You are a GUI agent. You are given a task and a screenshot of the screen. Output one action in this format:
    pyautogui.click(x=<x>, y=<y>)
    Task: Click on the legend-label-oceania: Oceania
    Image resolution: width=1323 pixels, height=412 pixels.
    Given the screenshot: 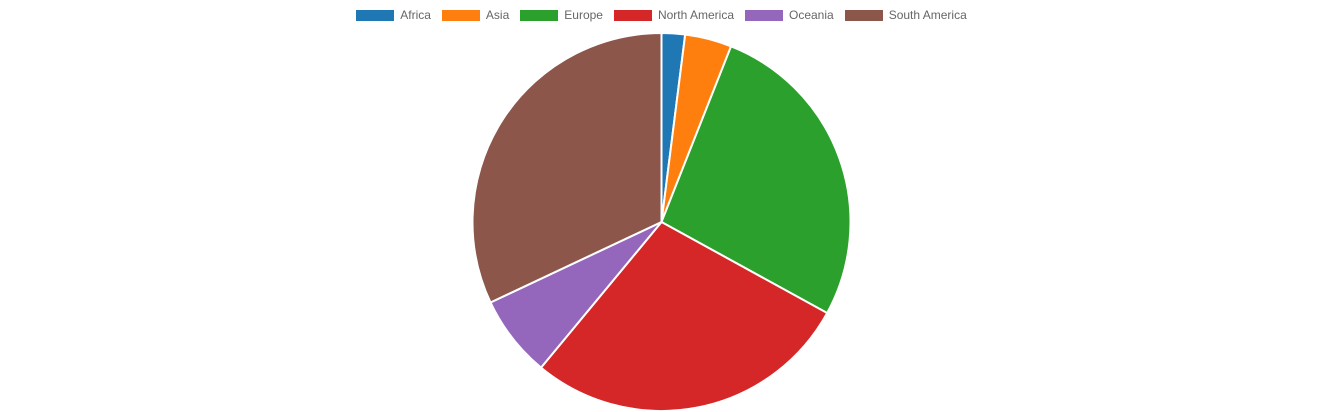 What is the action you would take?
    pyautogui.click(x=811, y=15)
    